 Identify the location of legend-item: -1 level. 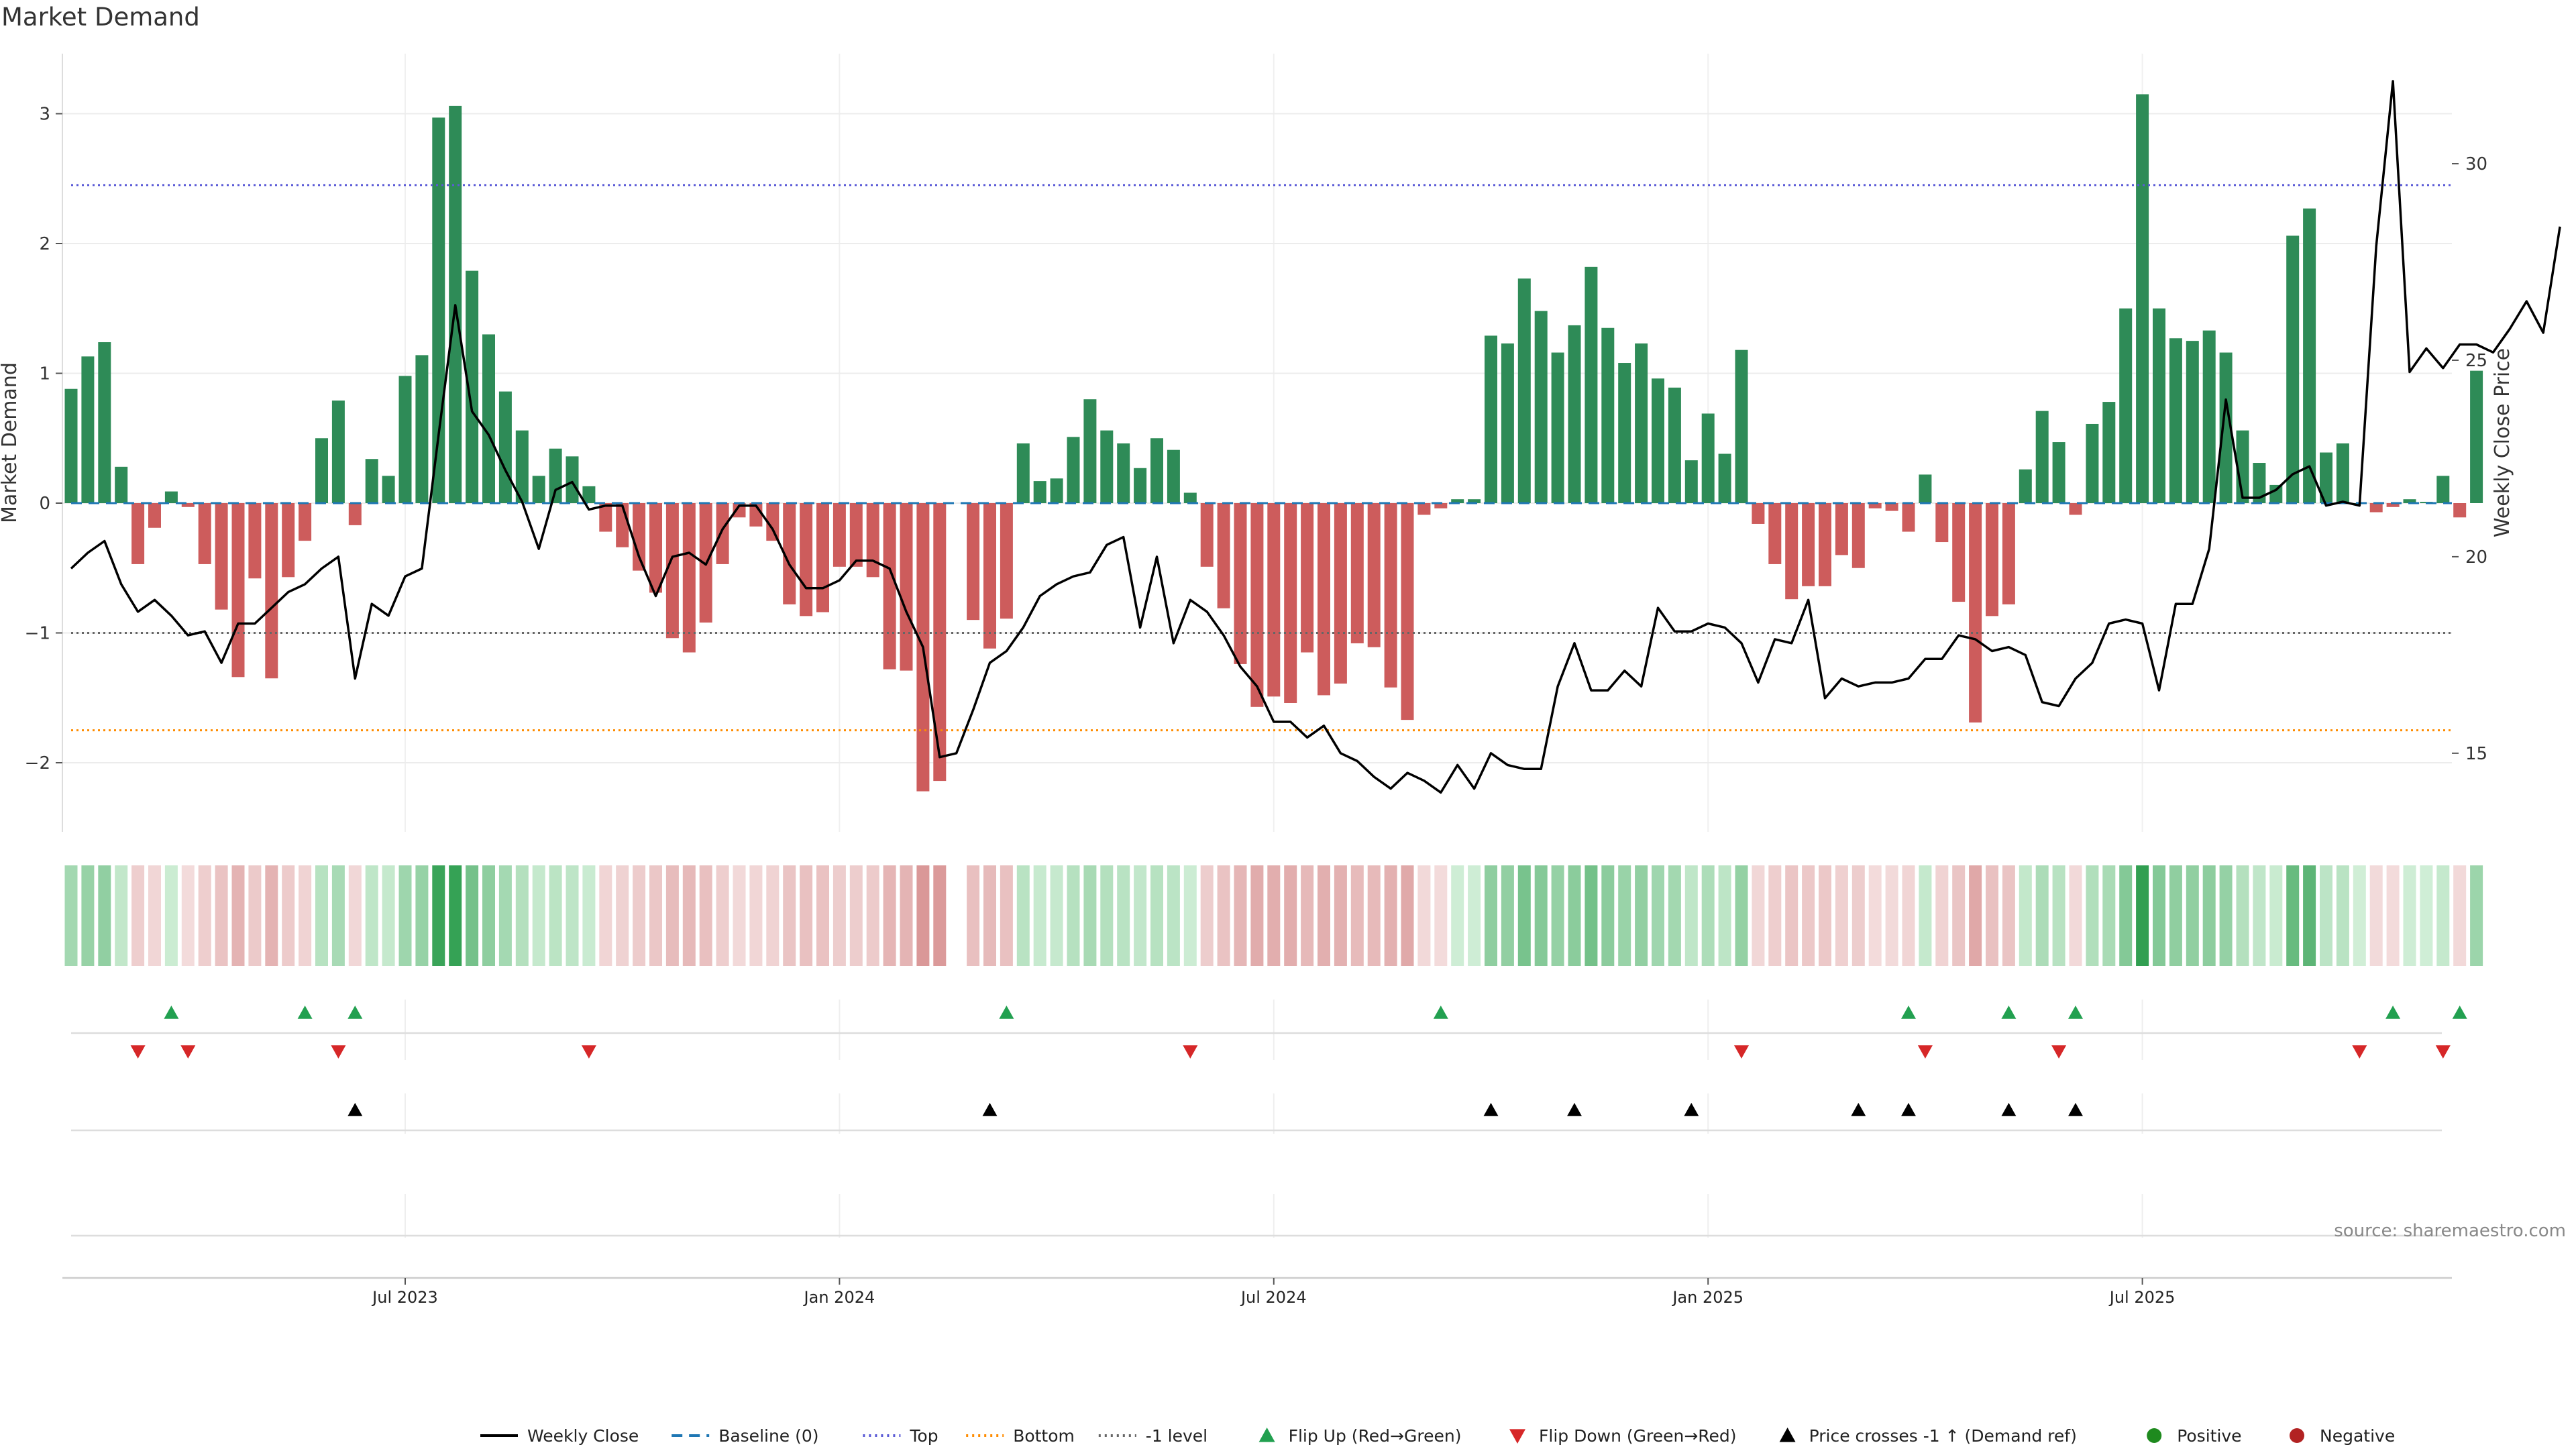
(1153, 1436).